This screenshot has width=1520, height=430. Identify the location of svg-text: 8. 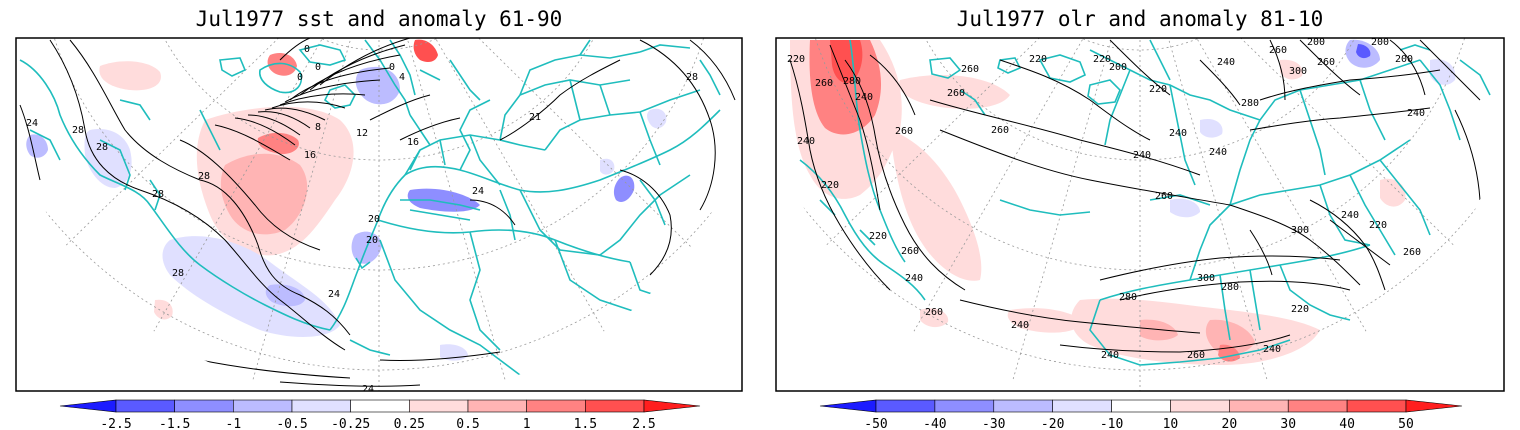
(318, 127).